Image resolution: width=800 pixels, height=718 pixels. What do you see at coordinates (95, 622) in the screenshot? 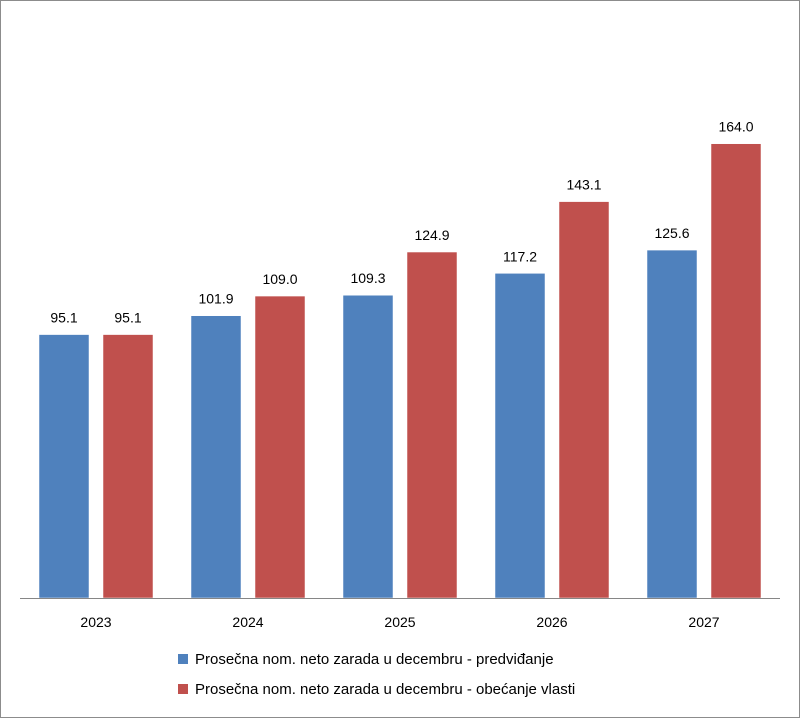
I see `x-tick-label-2023: 2023` at bounding box center [95, 622].